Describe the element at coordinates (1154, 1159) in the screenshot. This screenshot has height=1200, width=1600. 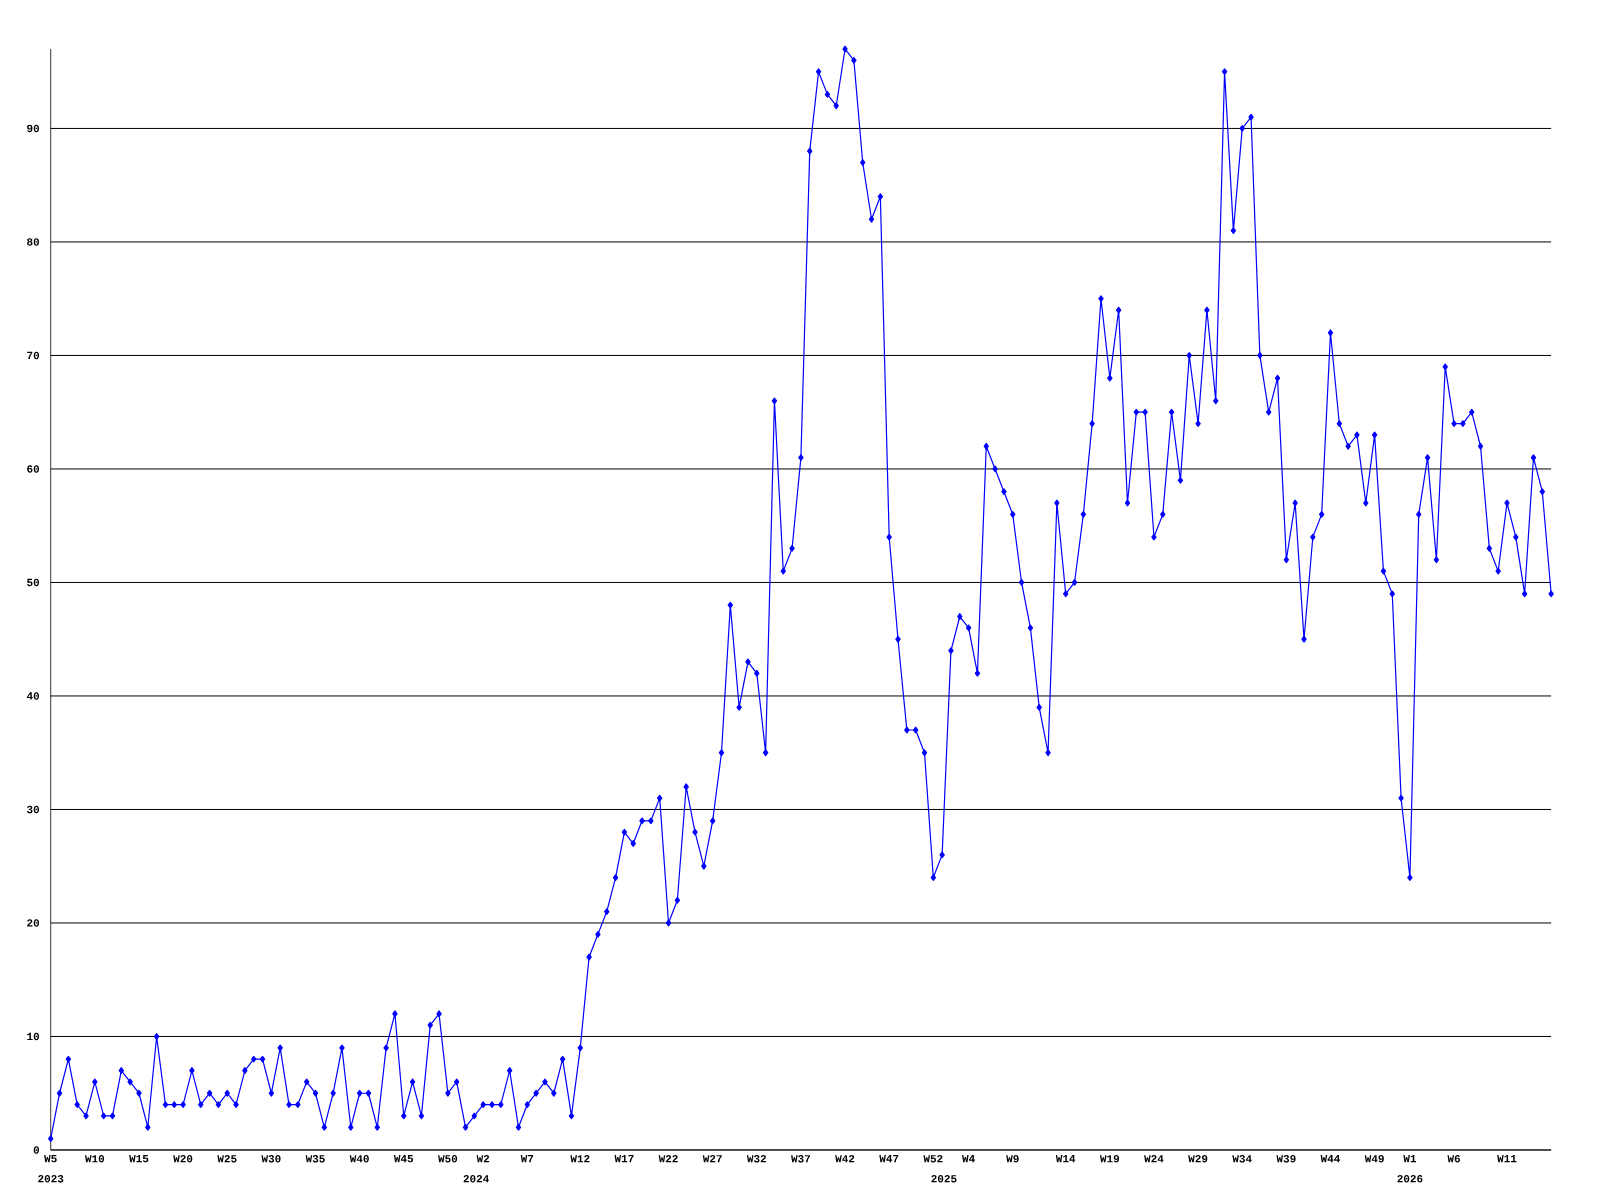
I see `x-tick-label: W24` at that location.